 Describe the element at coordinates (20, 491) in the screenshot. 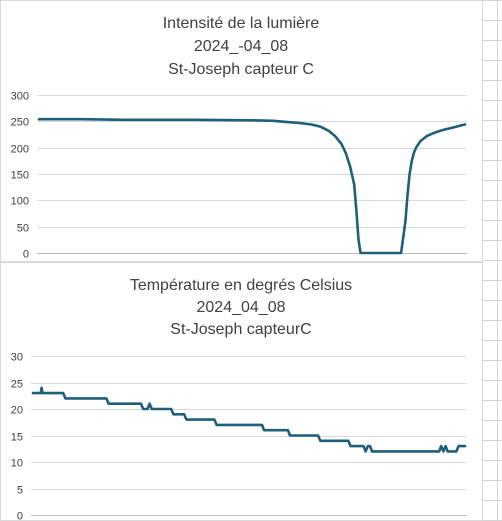

I see `y-tick-label: 5` at that location.